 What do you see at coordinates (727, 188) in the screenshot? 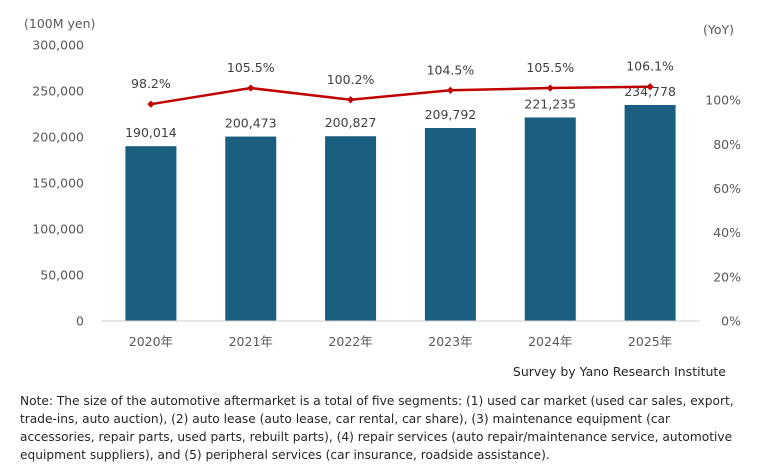
I see `right-axis-tick-label: 60%` at bounding box center [727, 188].